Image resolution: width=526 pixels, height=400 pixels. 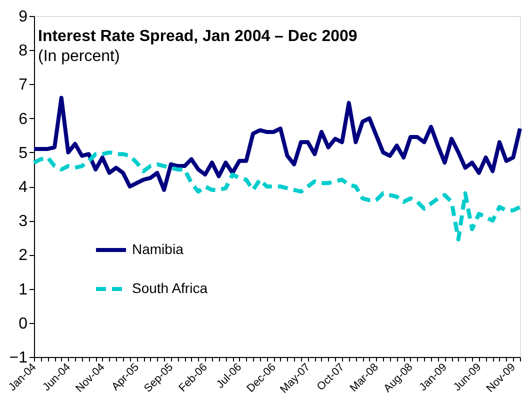 What do you see at coordinates (170, 288) in the screenshot?
I see `legend-label: South Africa` at bounding box center [170, 288].